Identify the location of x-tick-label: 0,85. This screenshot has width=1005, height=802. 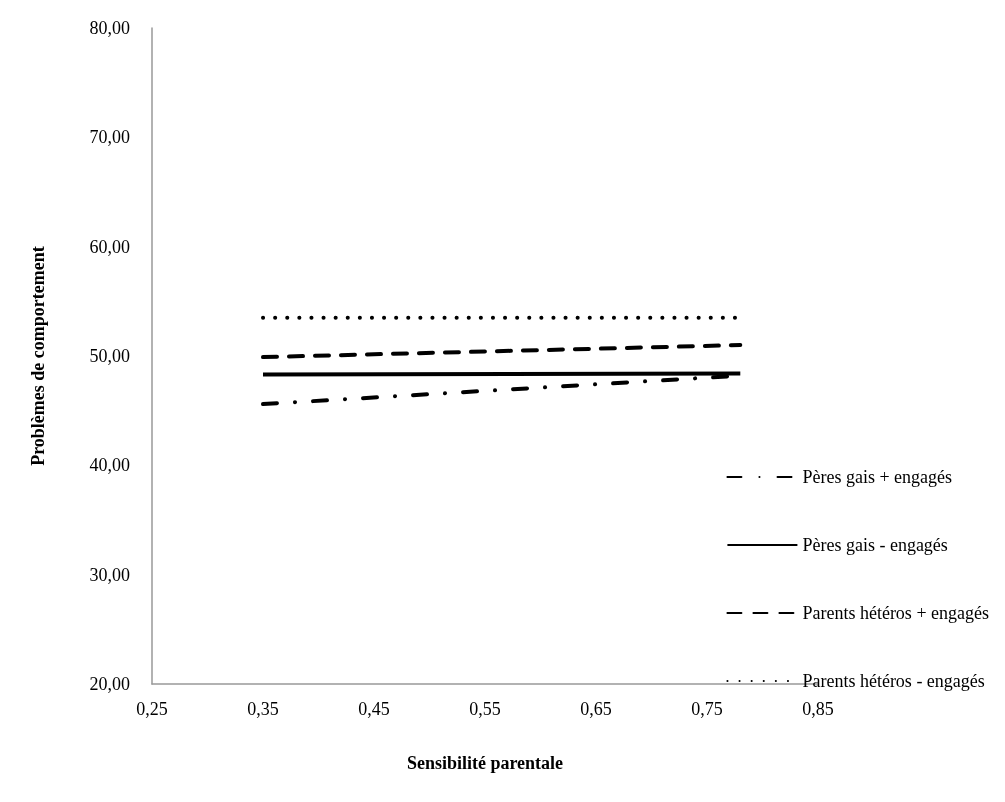
(818, 709).